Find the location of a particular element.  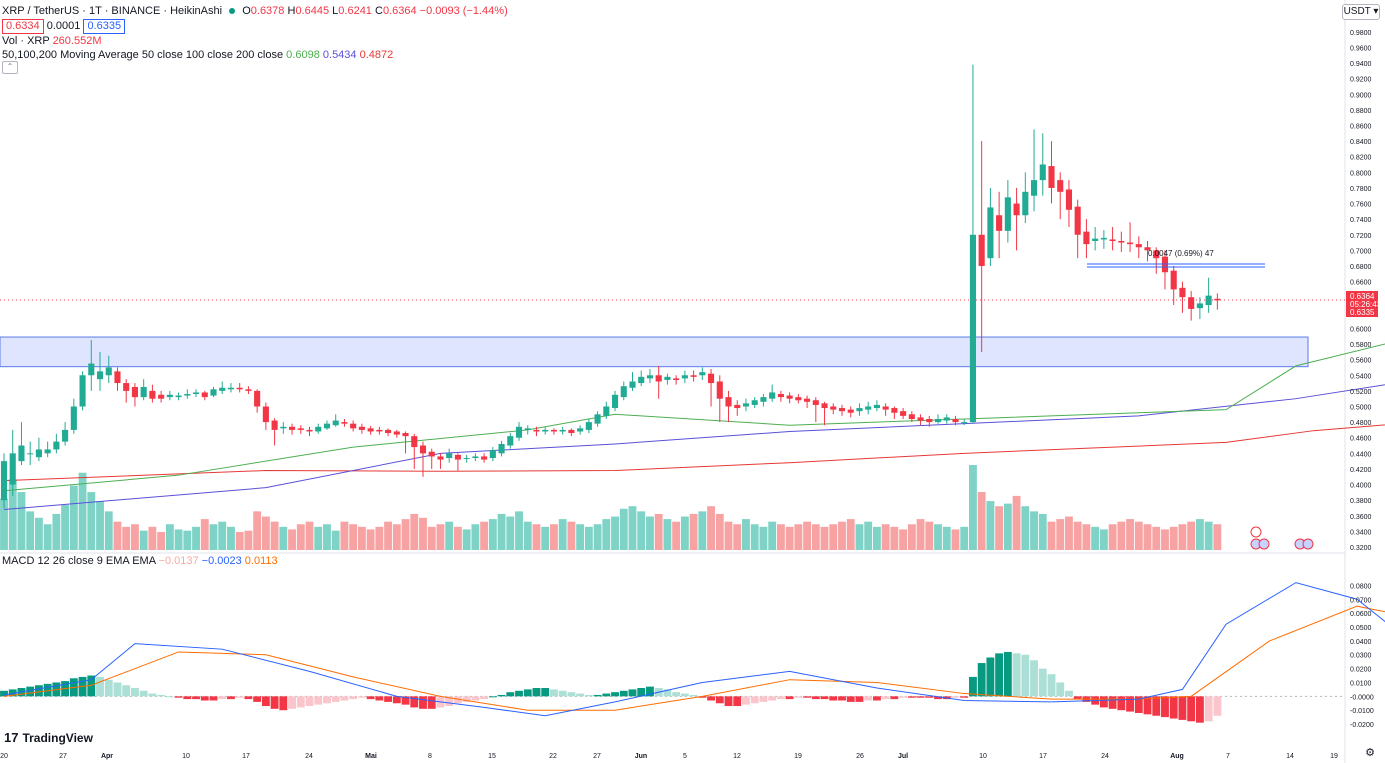

time-tick-label: 12 is located at coordinates (737, 756).